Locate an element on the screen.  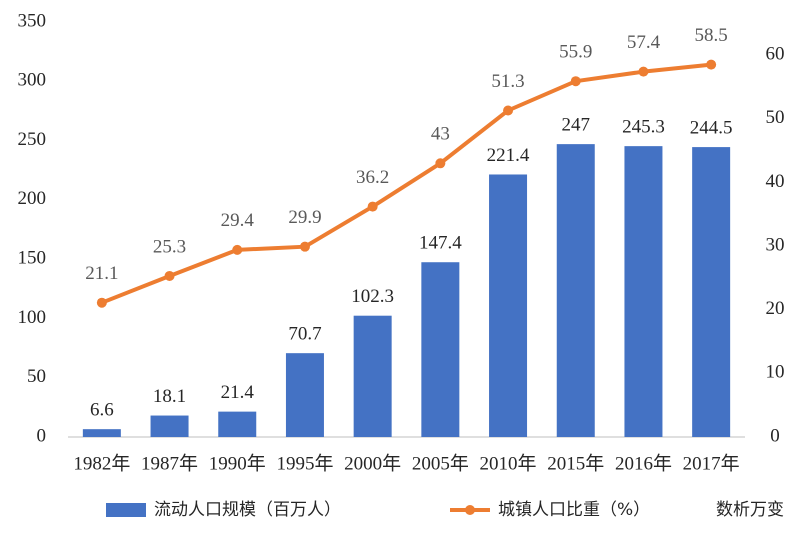
data-label: 147.4 is located at coordinates (440, 243).